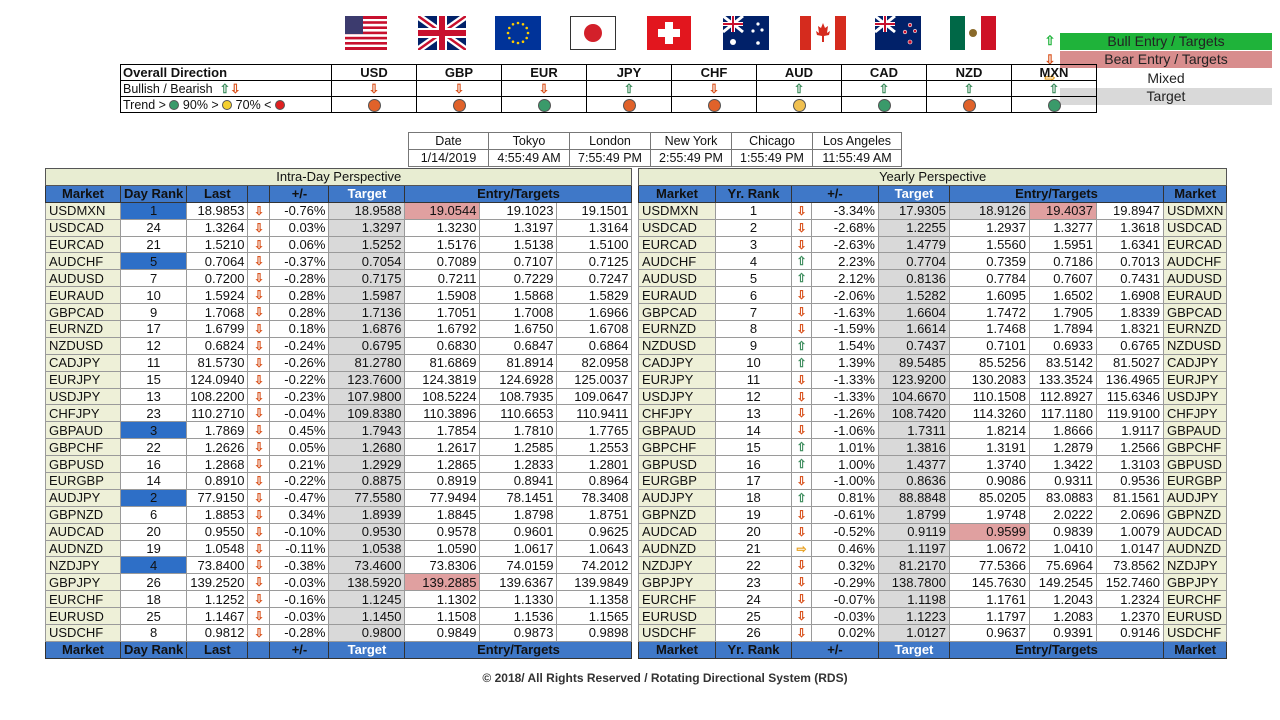 Image resolution: width=1280 pixels, height=720 pixels. I want to click on target-cell: 1.1198, so click(914, 599).